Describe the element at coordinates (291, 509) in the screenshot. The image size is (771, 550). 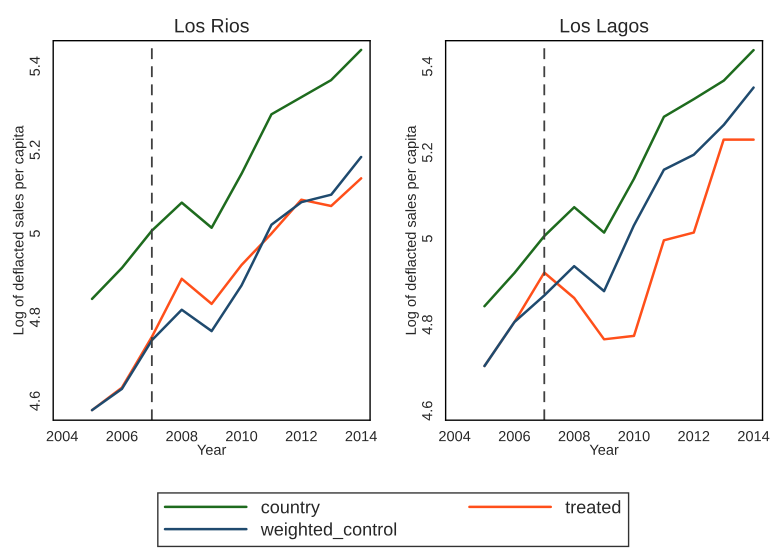
I see `legend-label: country` at that location.